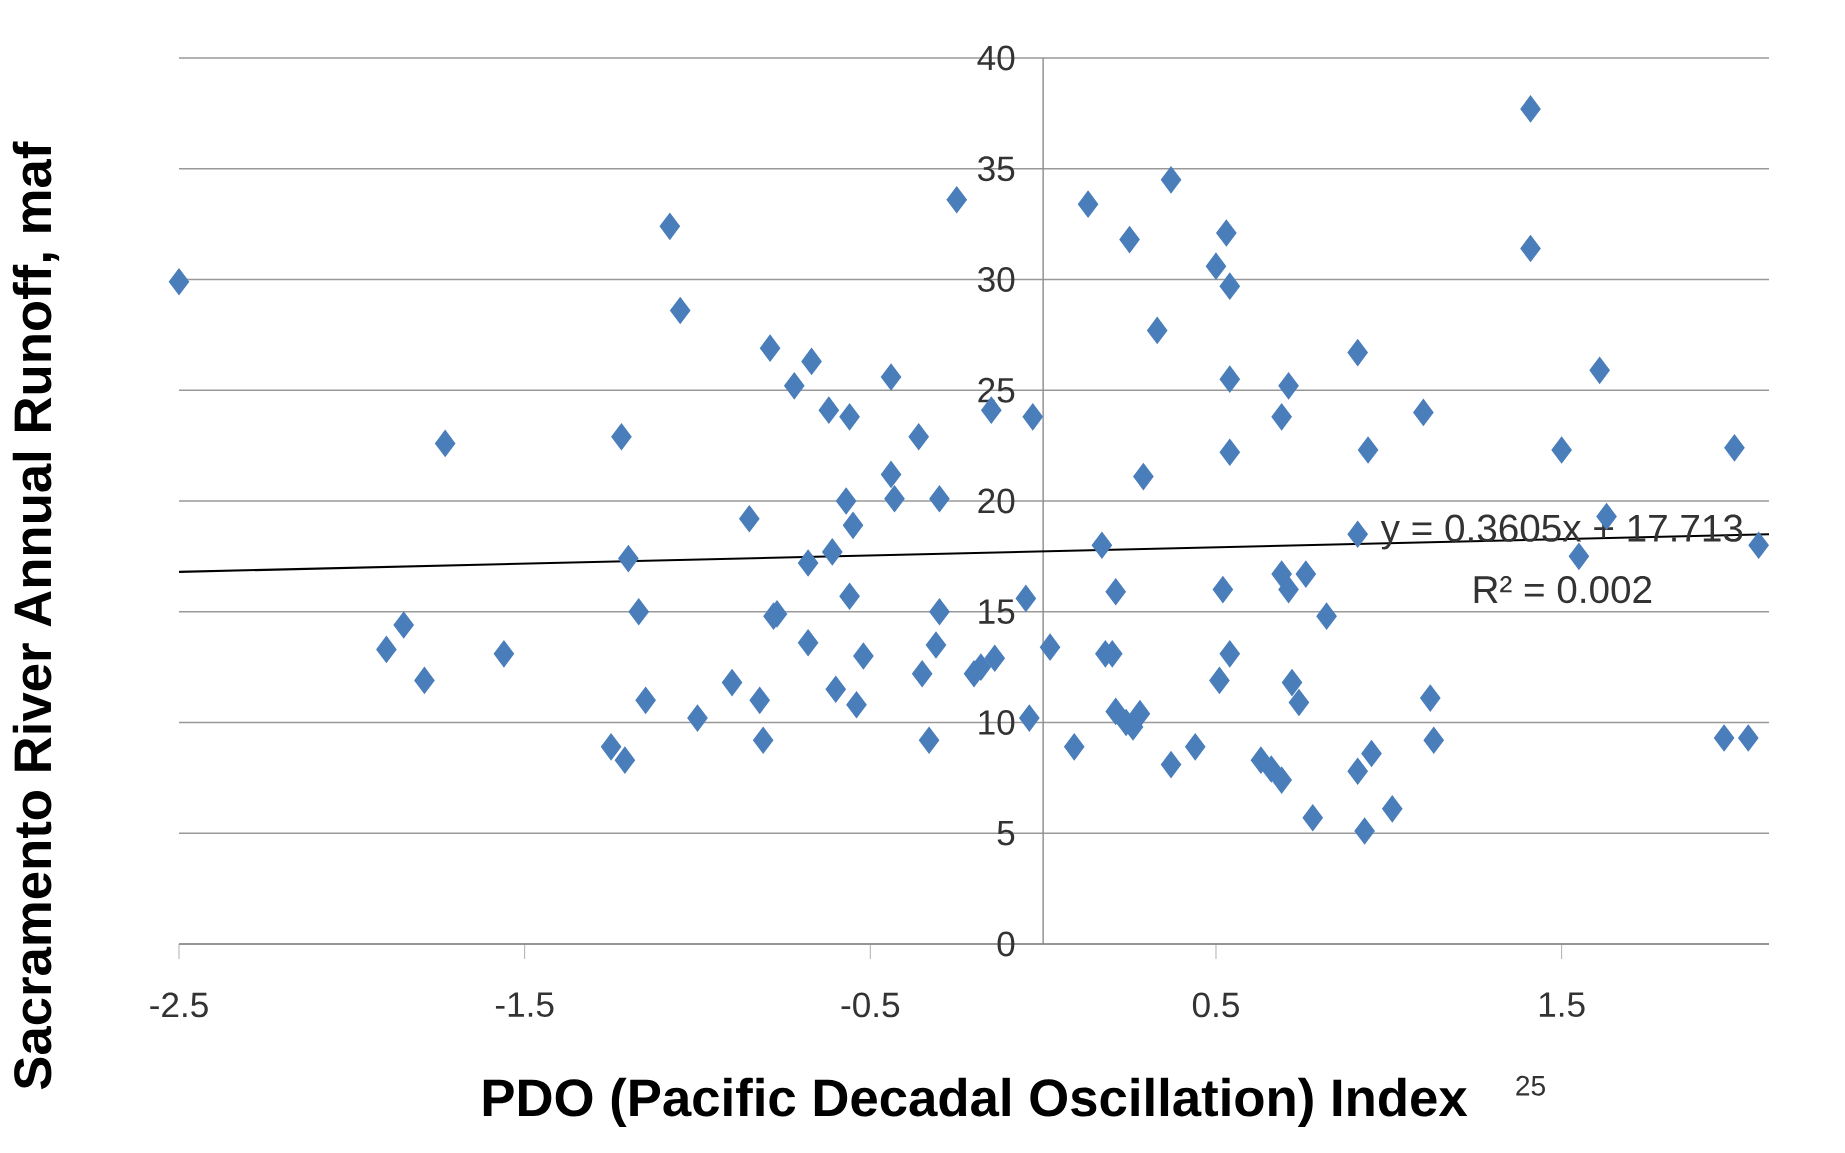 The height and width of the screenshot is (1153, 1845). Describe the element at coordinates (996, 501) in the screenshot. I see `y-tick-label: 20` at that location.